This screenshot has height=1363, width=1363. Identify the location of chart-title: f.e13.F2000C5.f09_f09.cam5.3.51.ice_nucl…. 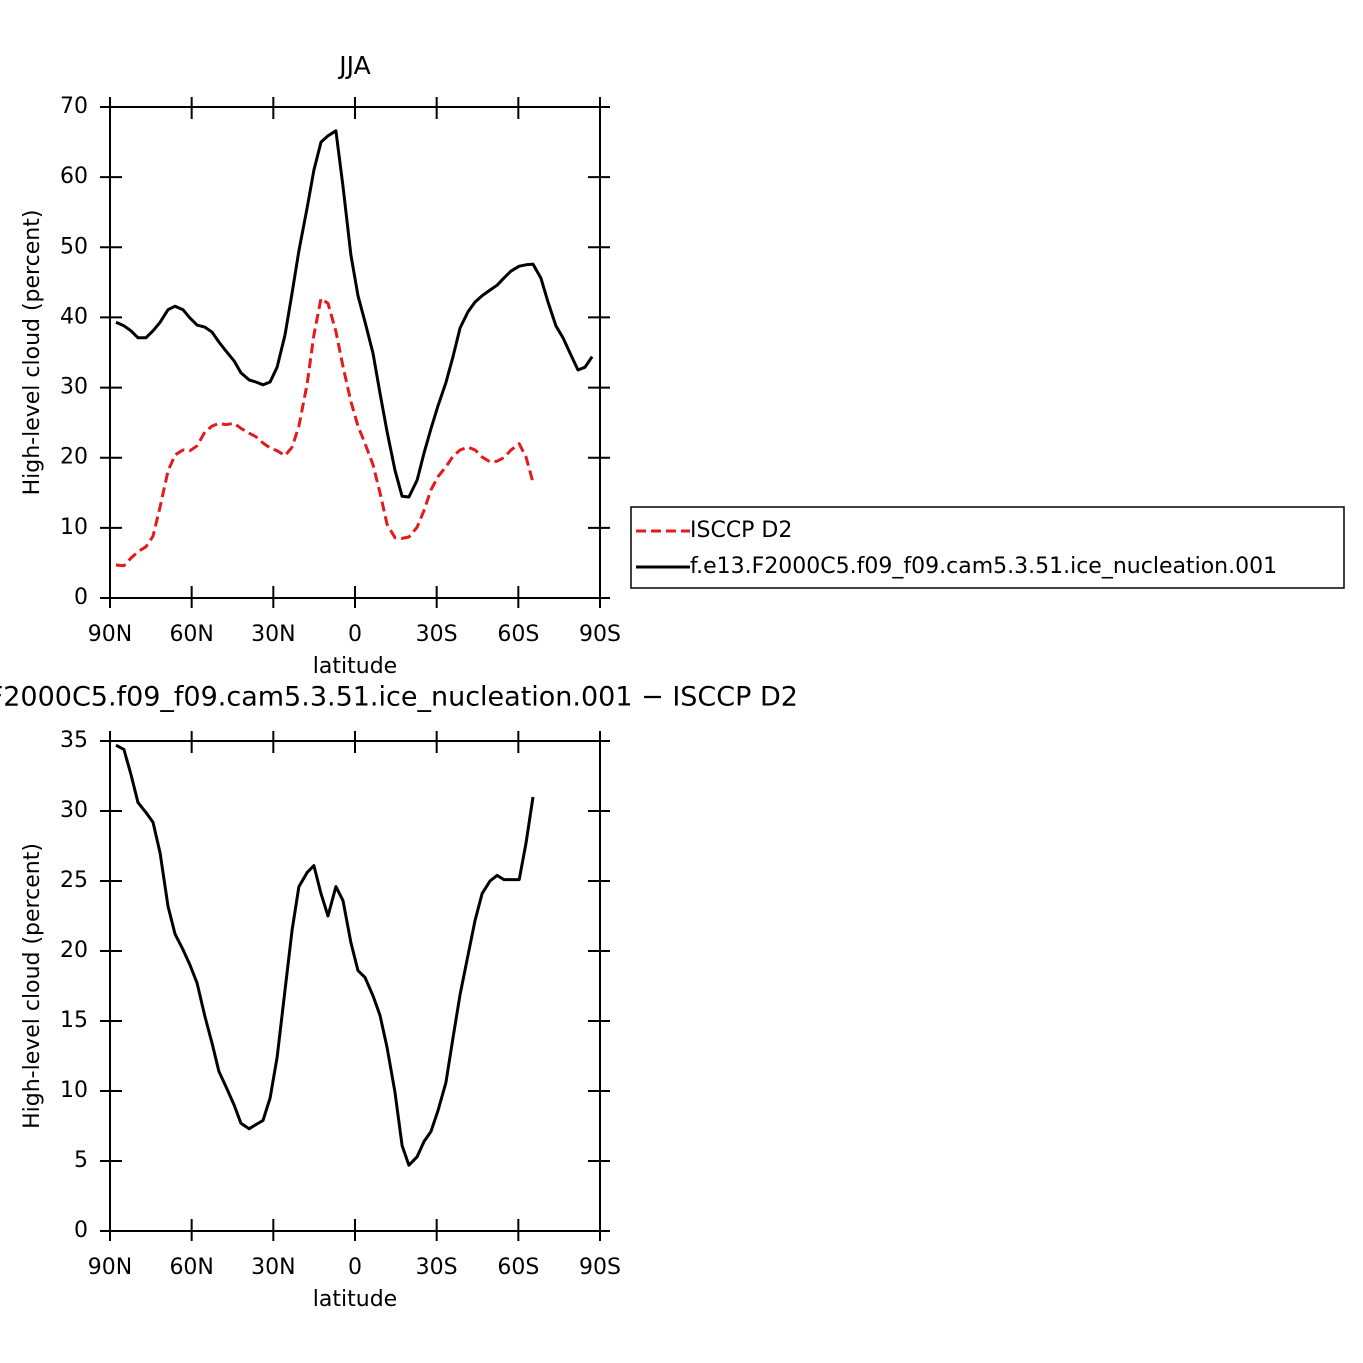
(399, 697).